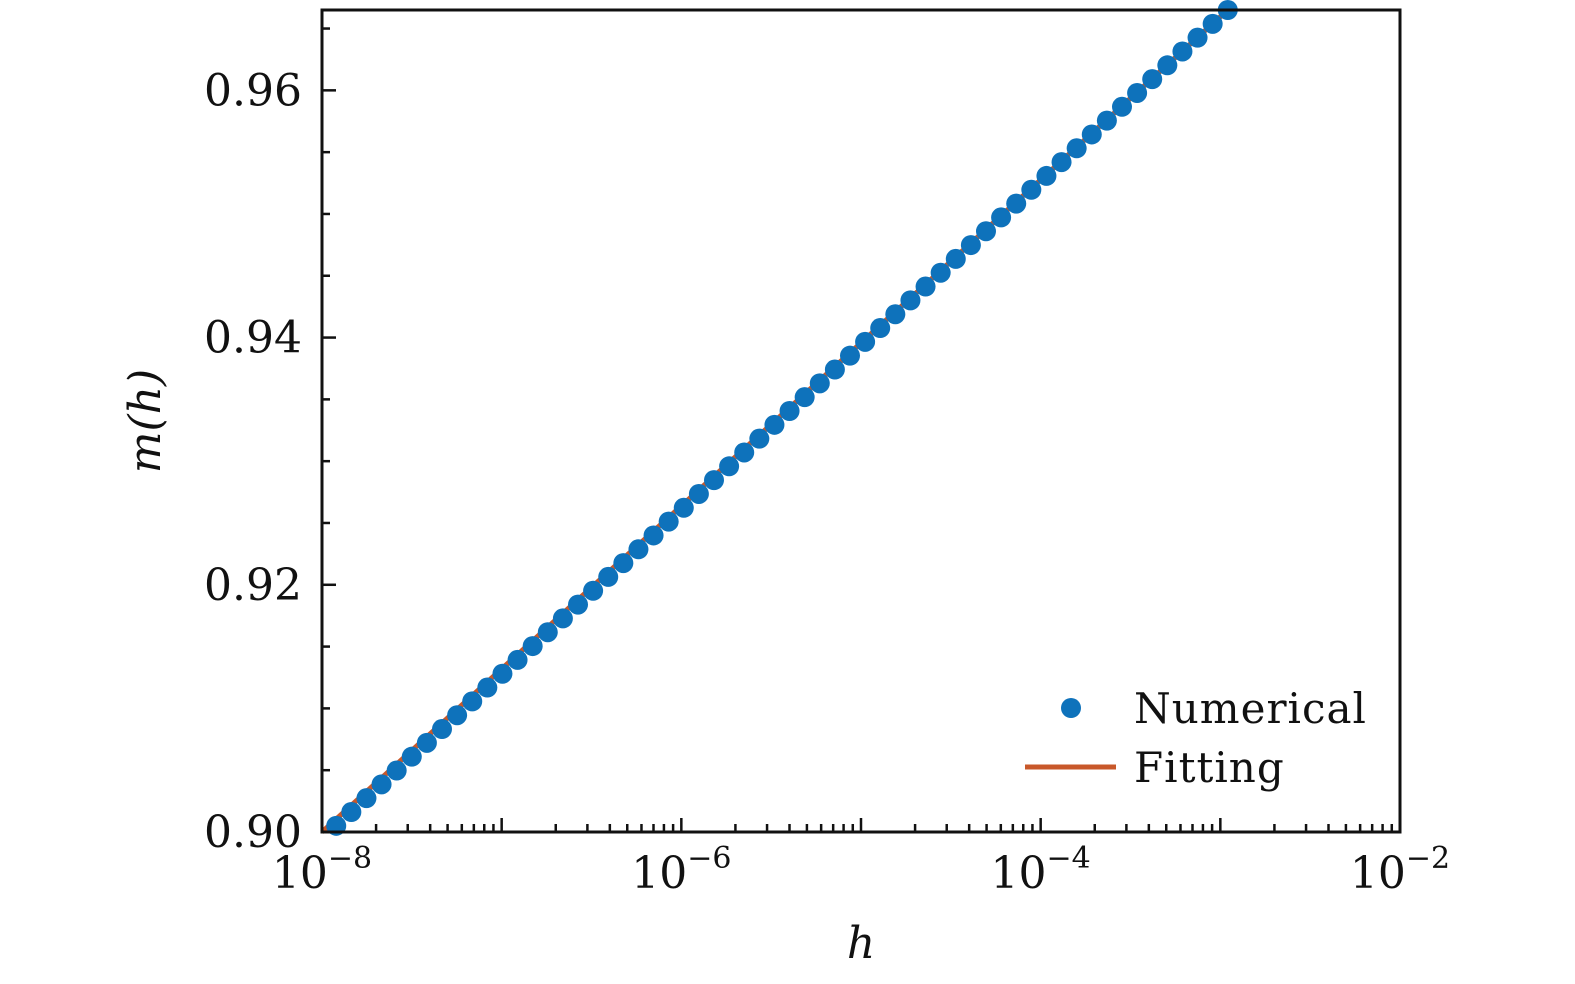 Image resolution: width=1575 pixels, height=984 pixels. I want to click on x-tick-label: 10⁻⁶, so click(681, 870).